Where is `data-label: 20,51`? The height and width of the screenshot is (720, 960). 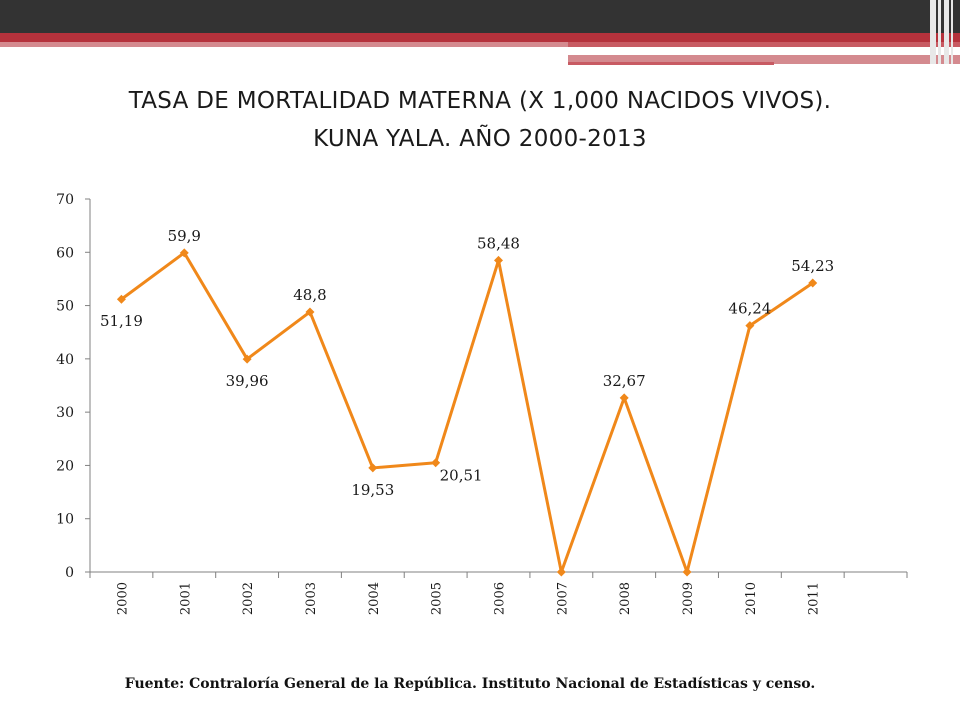 data-label: 20,51 is located at coordinates (461, 476).